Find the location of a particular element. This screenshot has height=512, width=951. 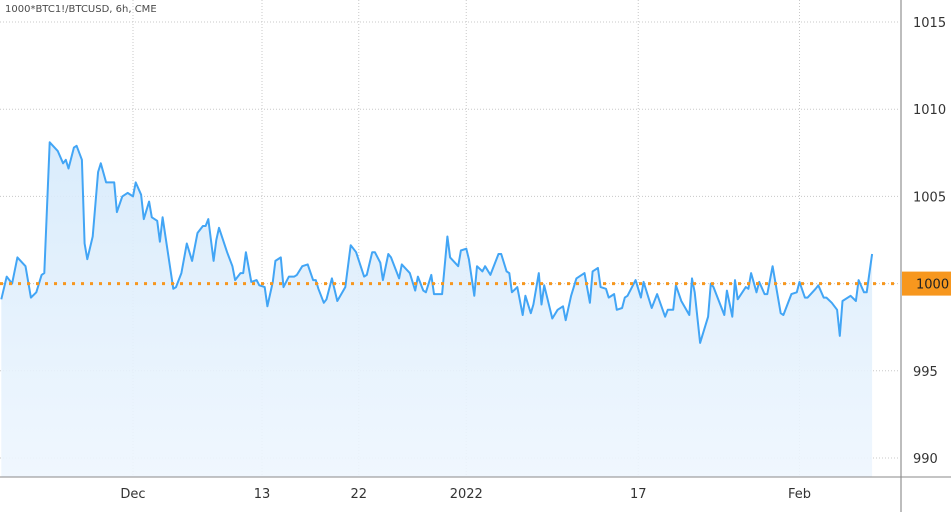

x-tick-label: Feb is located at coordinates (799, 494).